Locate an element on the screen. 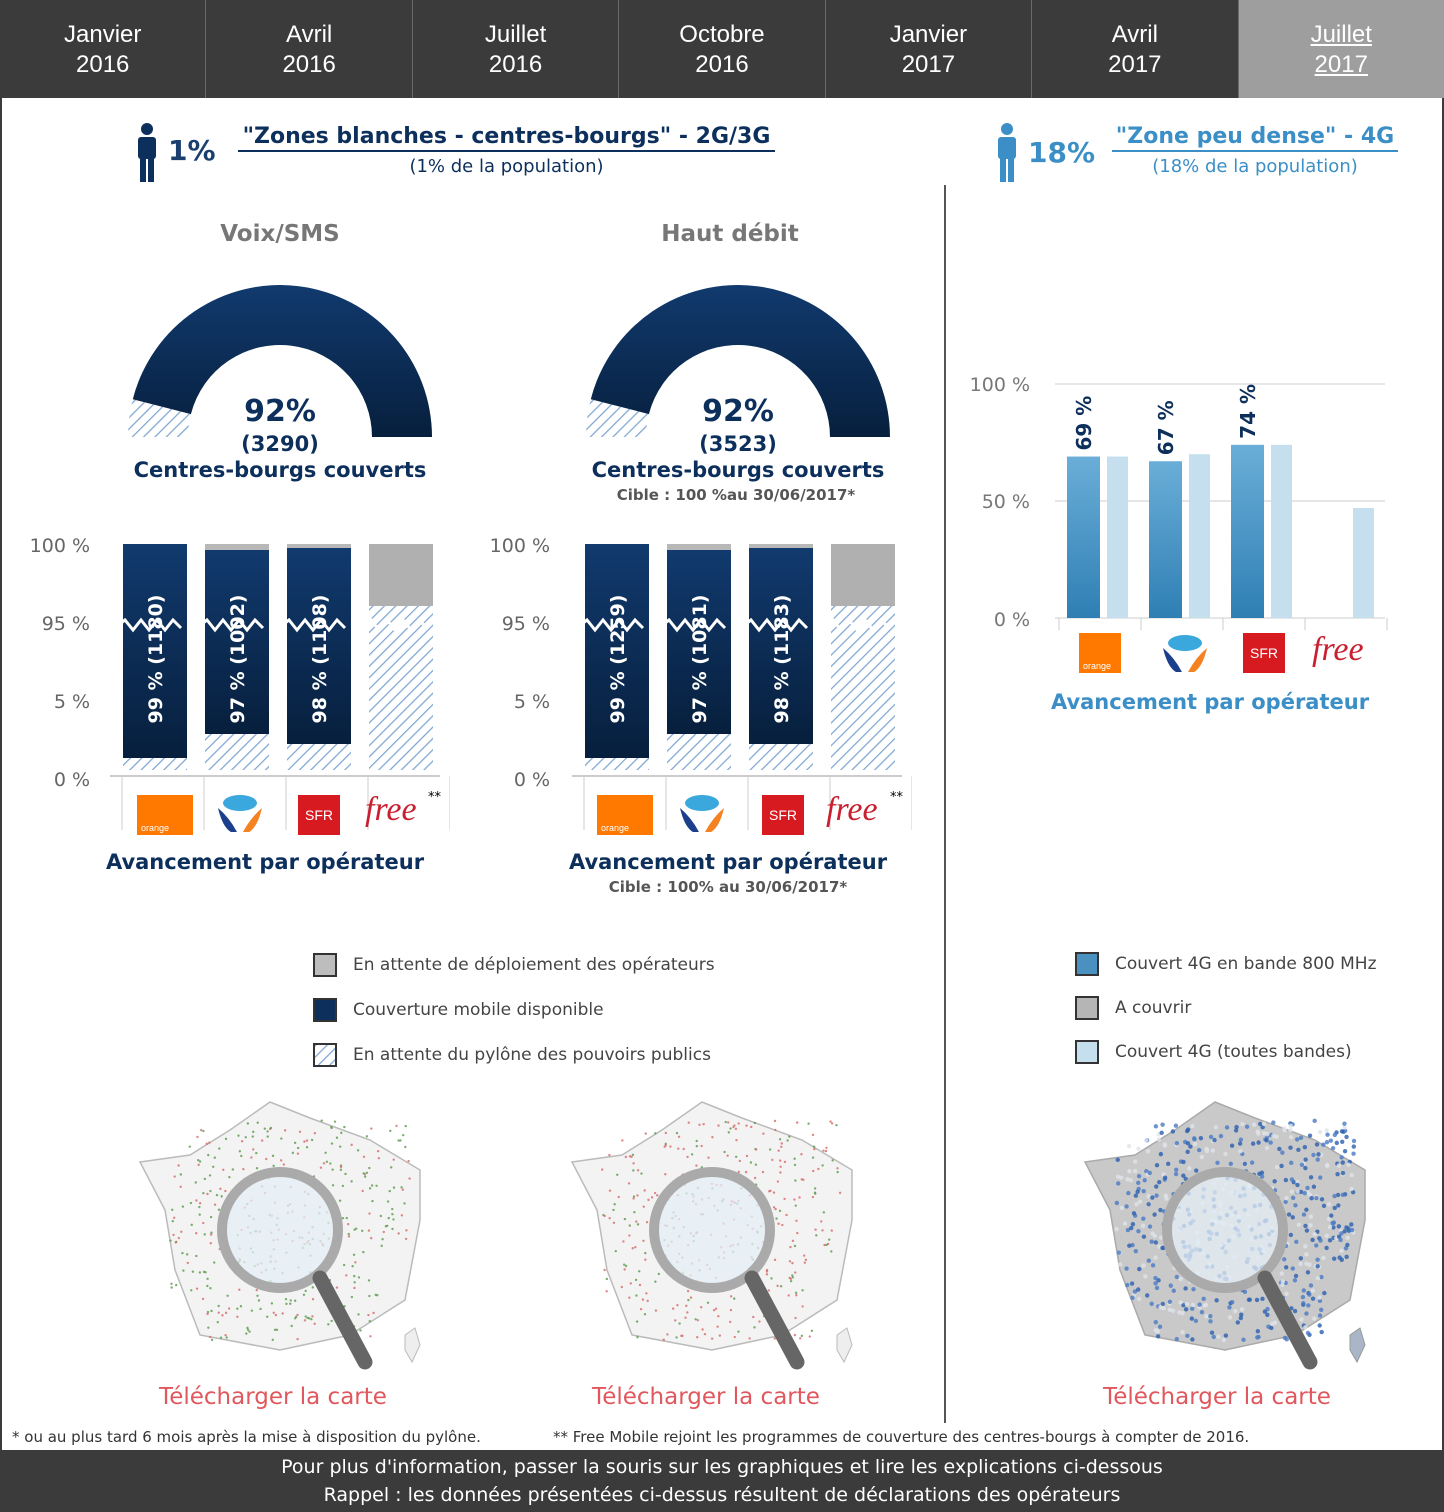  france-map-voice is located at coordinates (280, 1240).